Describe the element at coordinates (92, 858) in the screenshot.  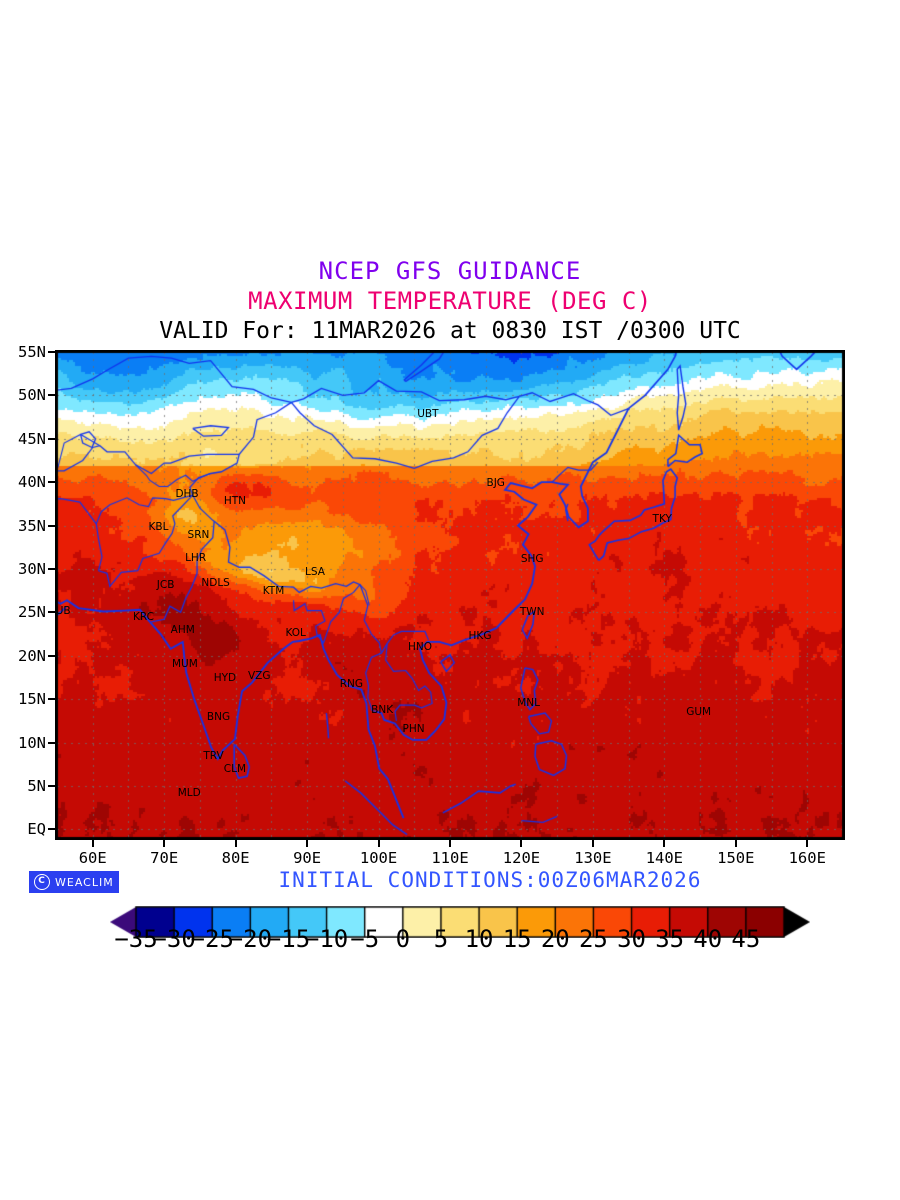
I see `x-axis-label: 60E` at that location.